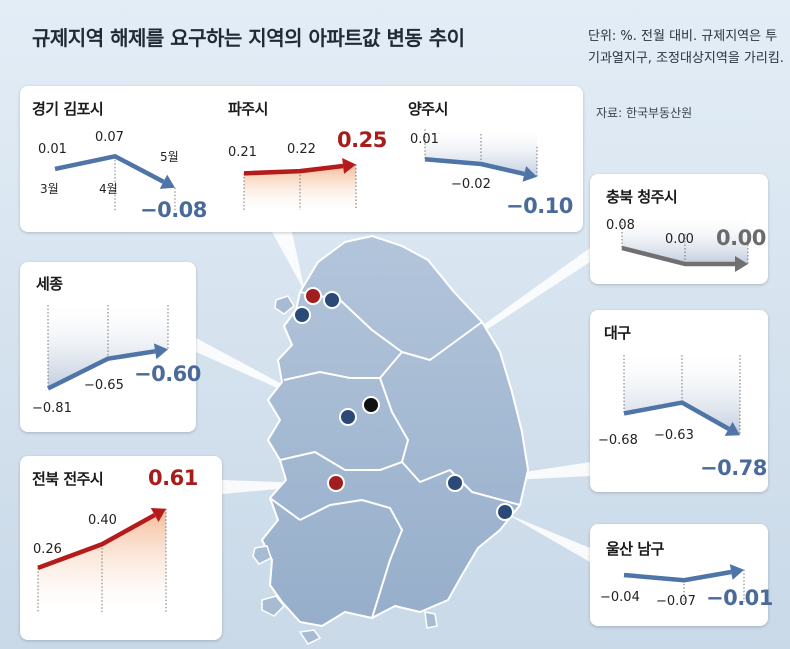 This screenshot has height=649, width=790. Describe the element at coordinates (167, 181) in the screenshot. I see `gimpo-arrow` at that location.